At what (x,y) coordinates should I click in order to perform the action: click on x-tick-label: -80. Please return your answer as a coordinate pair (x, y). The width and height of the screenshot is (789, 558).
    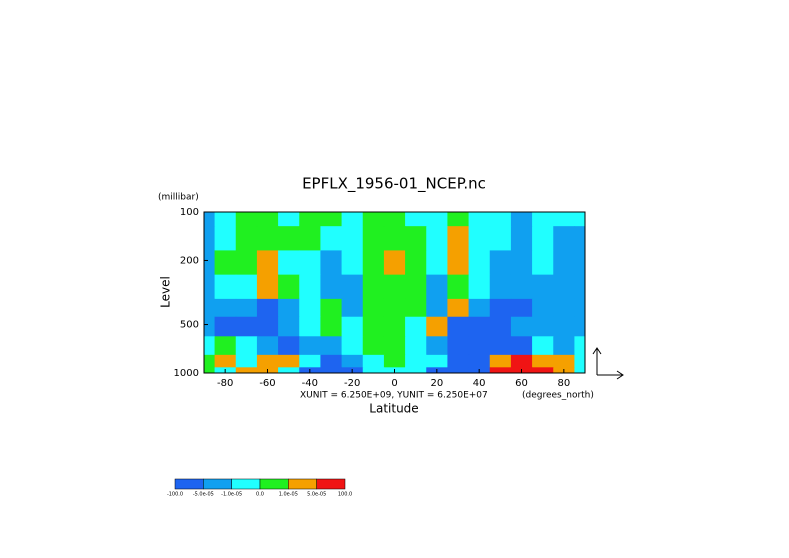
    Looking at the image, I should click on (225, 383).